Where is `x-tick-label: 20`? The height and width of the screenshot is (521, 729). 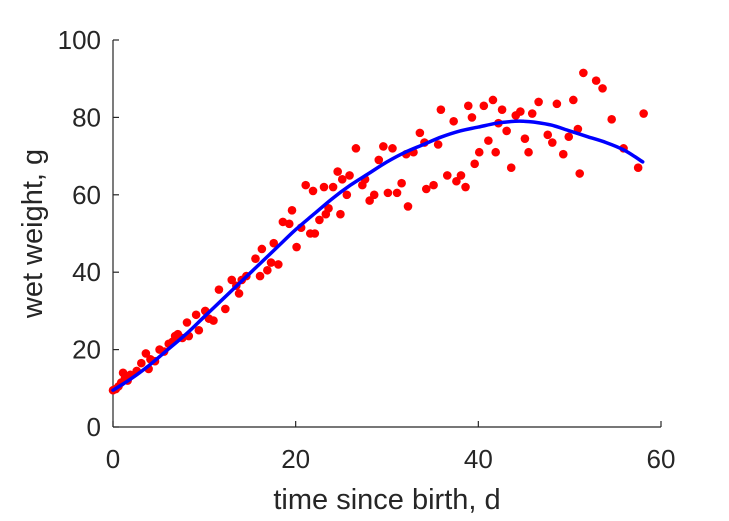
x-tick-label: 20 is located at coordinates (295, 459).